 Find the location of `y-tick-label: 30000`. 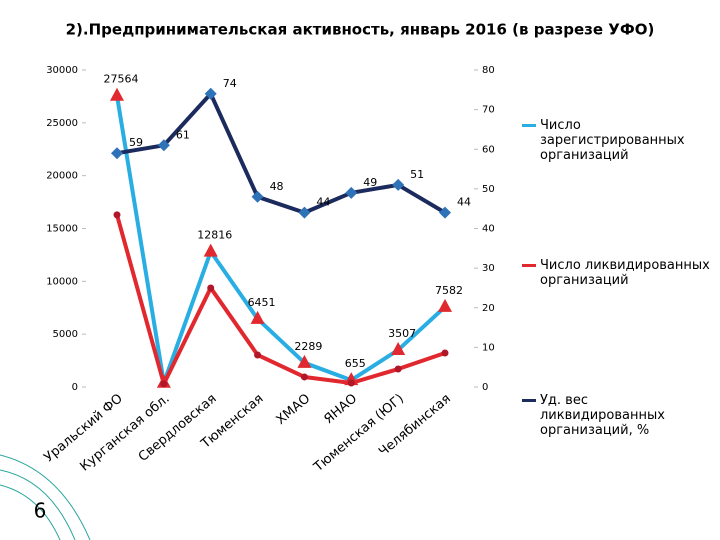

y-tick-label: 30000 is located at coordinates (62, 70).